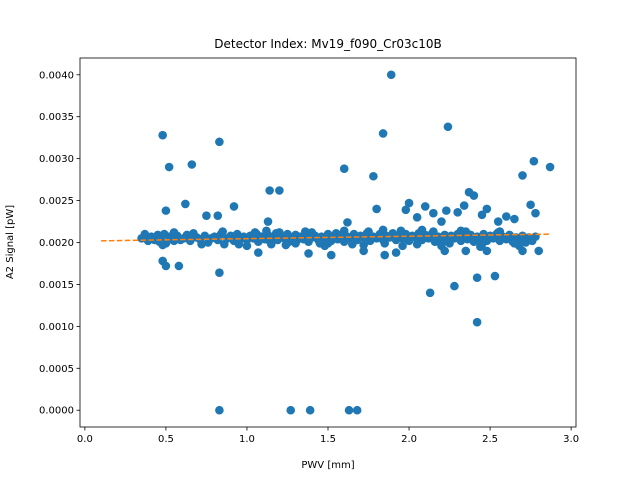  Describe the element at coordinates (490, 439) in the screenshot. I see `x-tick-label: 2.5` at that location.